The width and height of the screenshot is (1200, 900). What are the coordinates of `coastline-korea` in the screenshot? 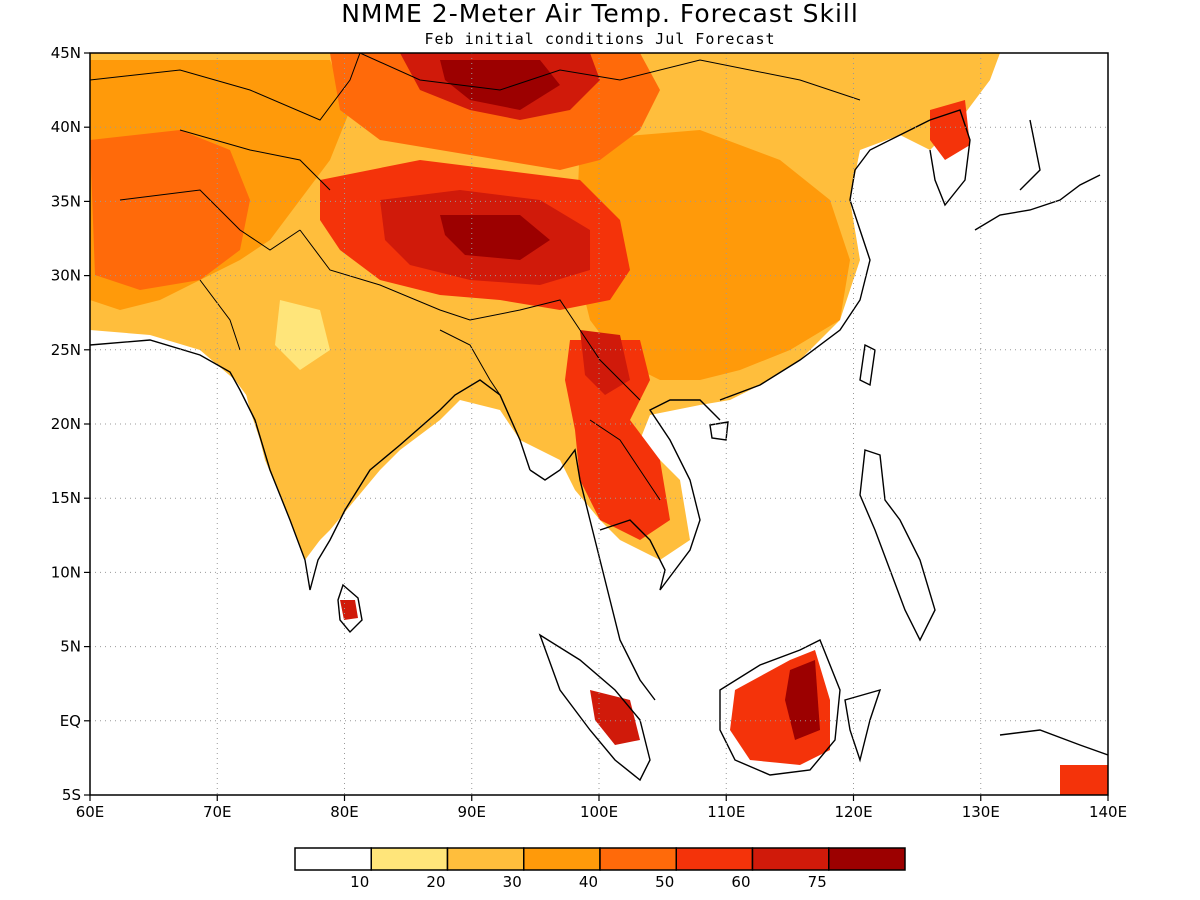 It's located at (950, 158).